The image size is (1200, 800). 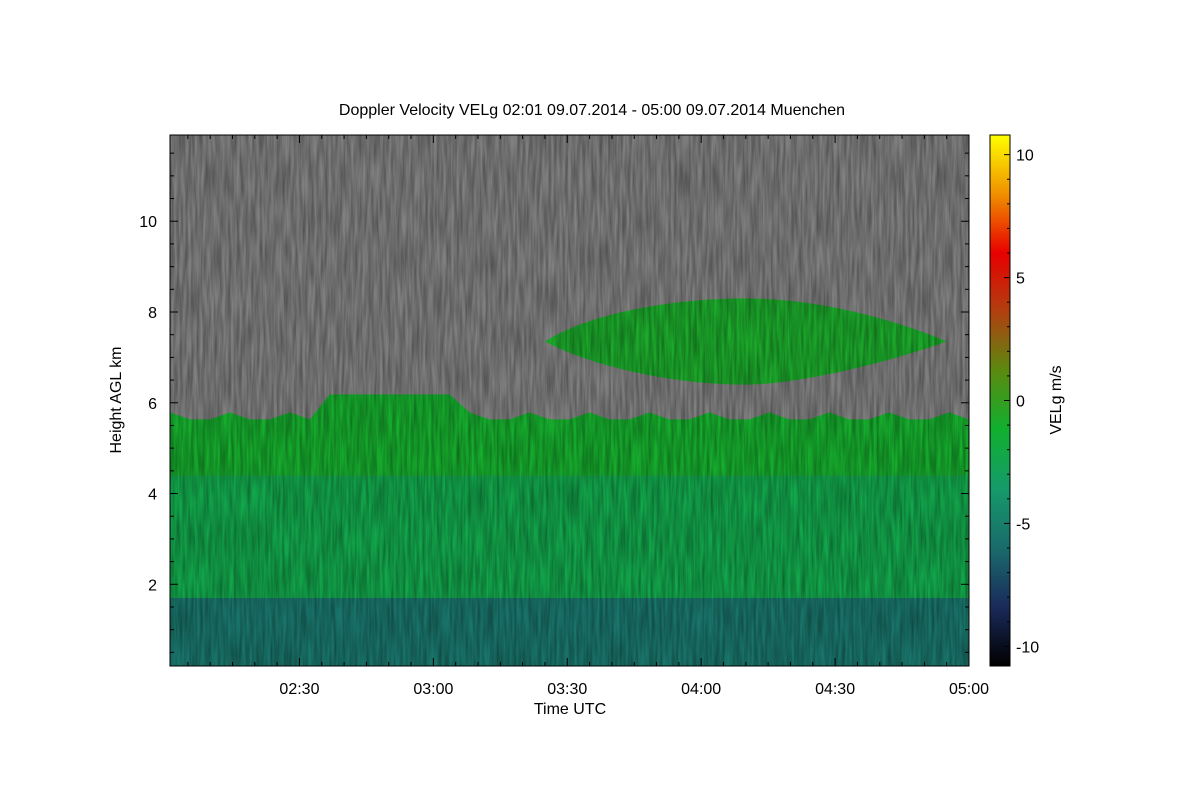 What do you see at coordinates (1056, 399) in the screenshot?
I see `colorbar-label: VELg m/s` at bounding box center [1056, 399].